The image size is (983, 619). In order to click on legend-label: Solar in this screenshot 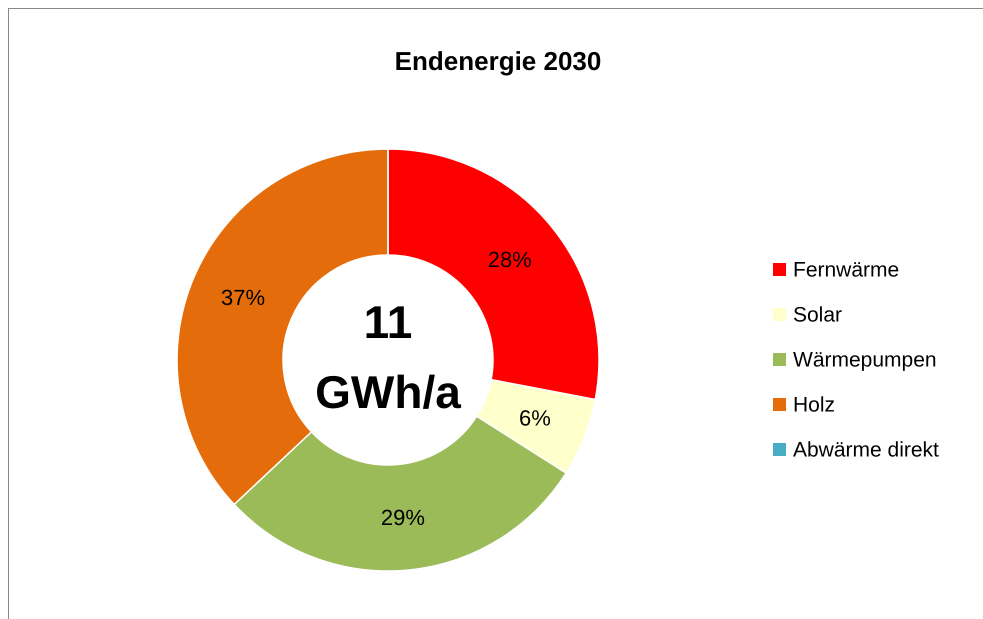, I will do `click(817, 315)`.